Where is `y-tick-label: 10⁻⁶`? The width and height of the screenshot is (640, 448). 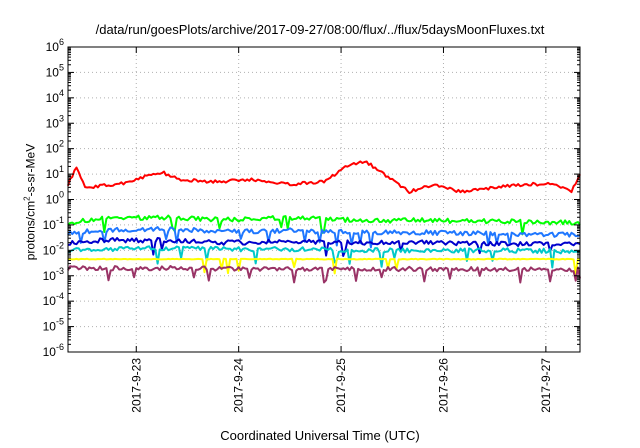
y-tick-label: 10⁻⁶ is located at coordinates (53, 350).